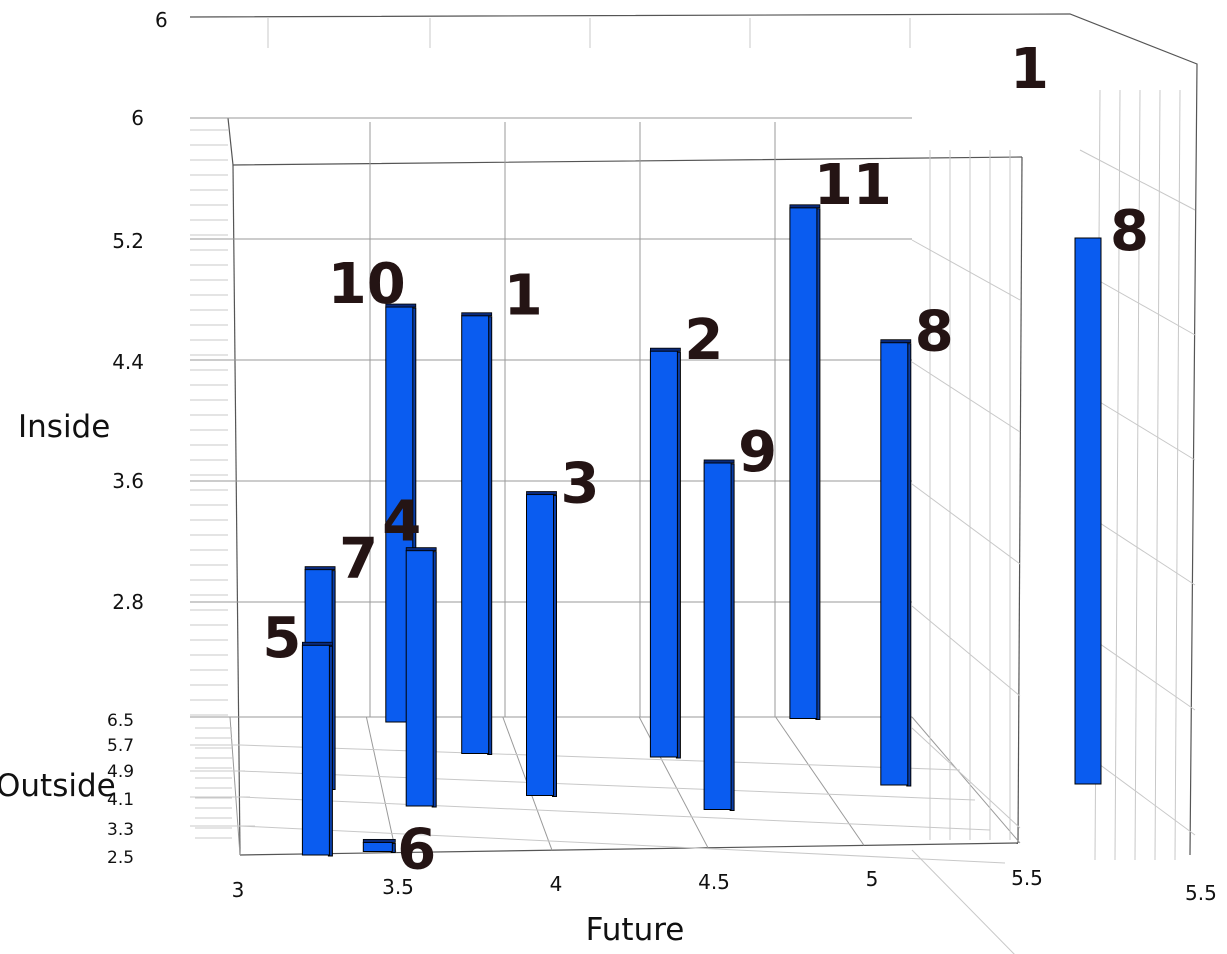  What do you see at coordinates (358, 559) in the screenshot?
I see `bar-label: 7` at bounding box center [358, 559].